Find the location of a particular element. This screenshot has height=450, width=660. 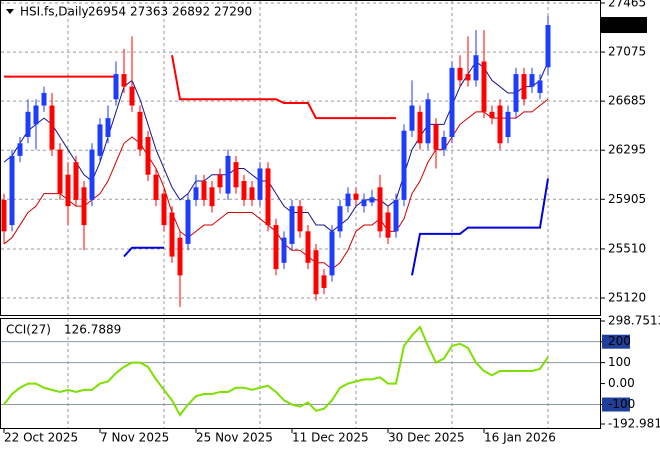

current-price-label: 27290 is located at coordinates (625, 25).